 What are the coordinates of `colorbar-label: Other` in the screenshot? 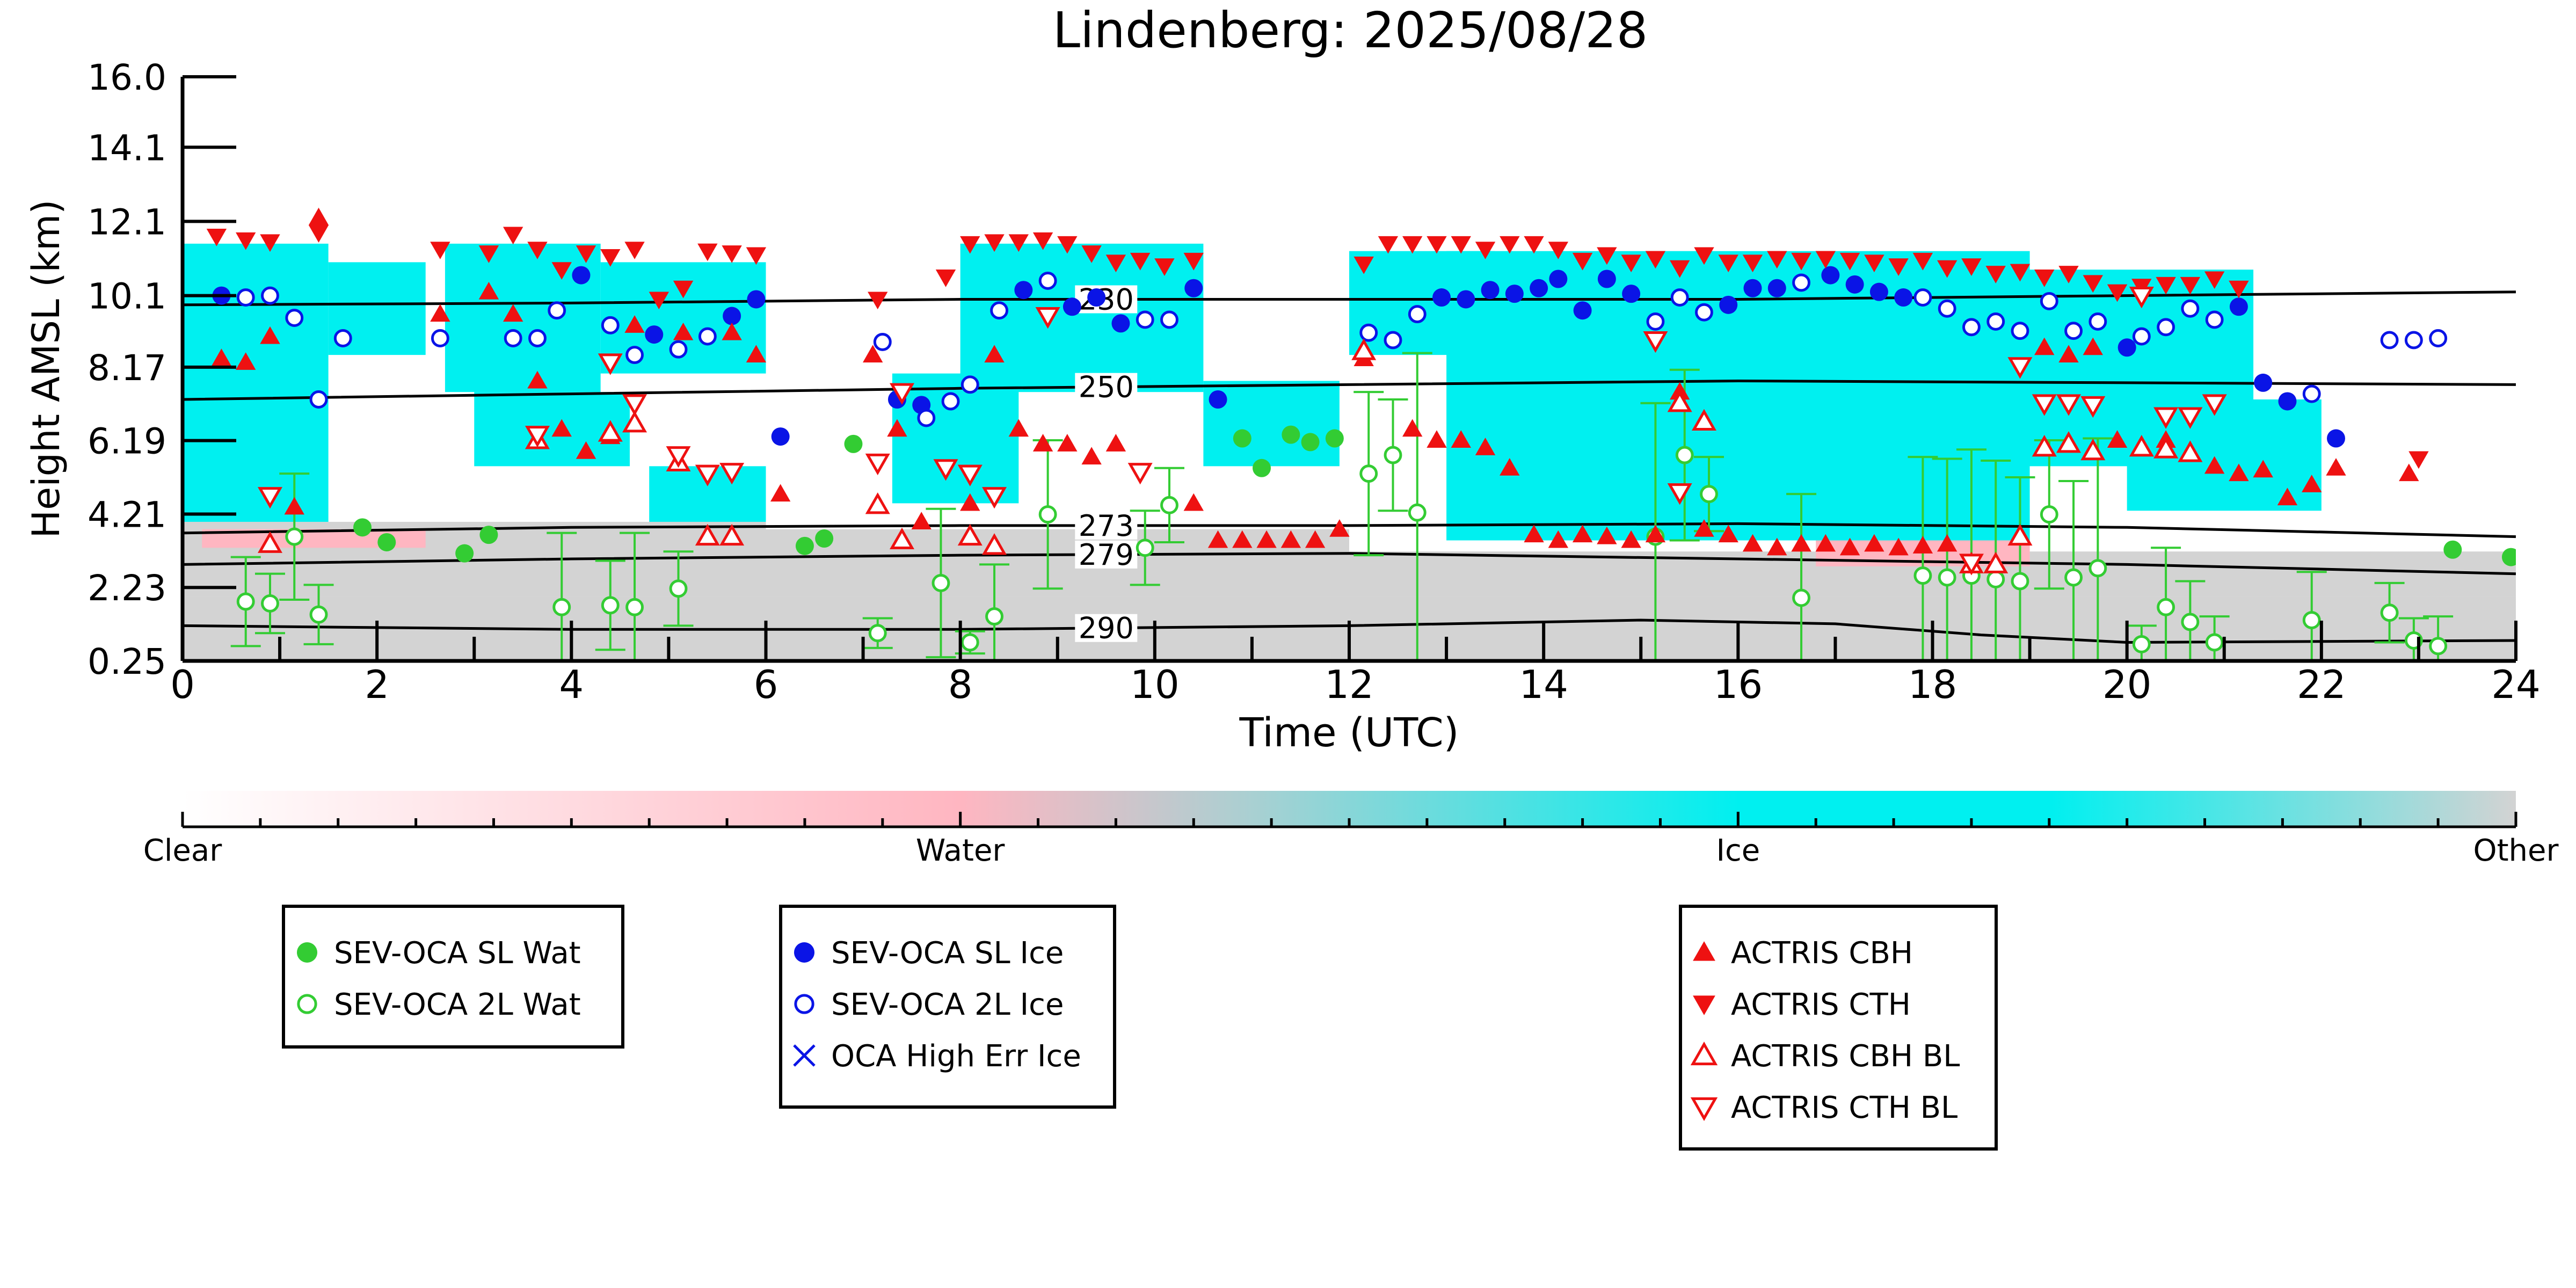 It's located at (2516, 850).